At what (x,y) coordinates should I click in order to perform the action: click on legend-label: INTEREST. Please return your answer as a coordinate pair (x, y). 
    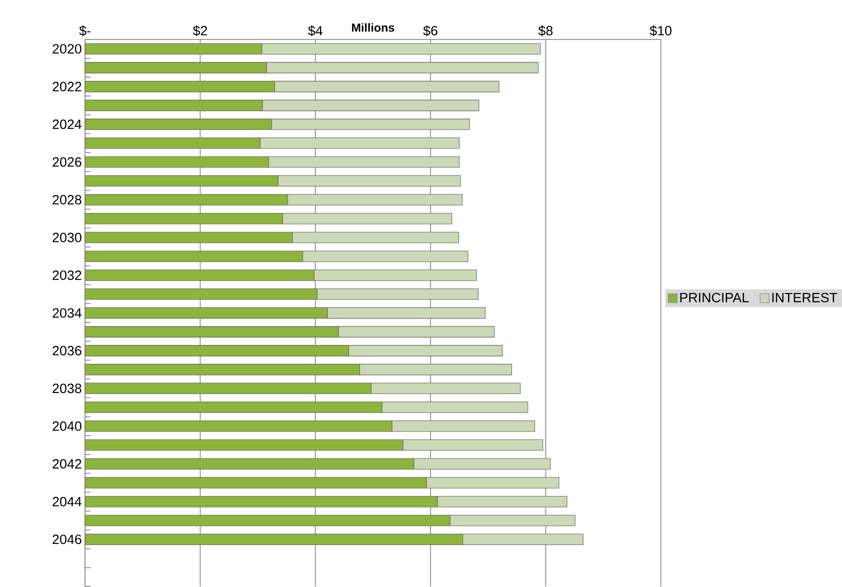
    Looking at the image, I should click on (805, 297).